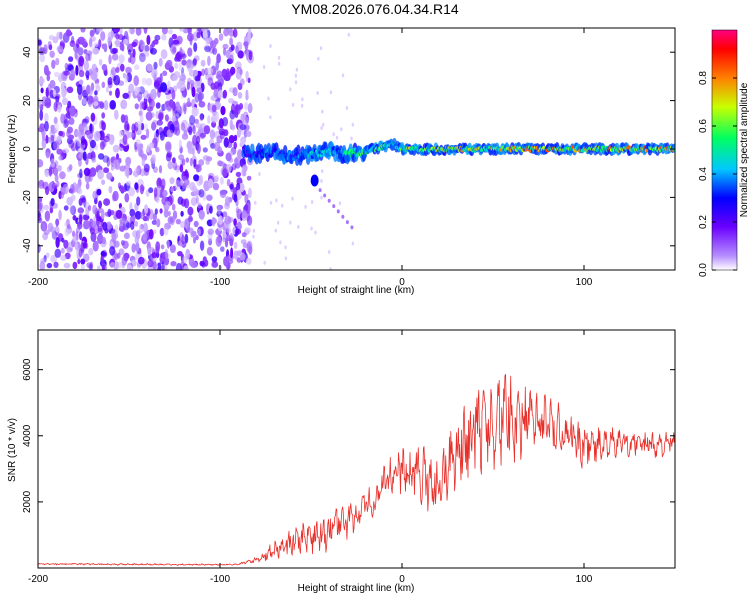 The width and height of the screenshot is (750, 600). What do you see at coordinates (703, 222) in the screenshot?
I see `colorbar-tick-label: 0.2` at bounding box center [703, 222].